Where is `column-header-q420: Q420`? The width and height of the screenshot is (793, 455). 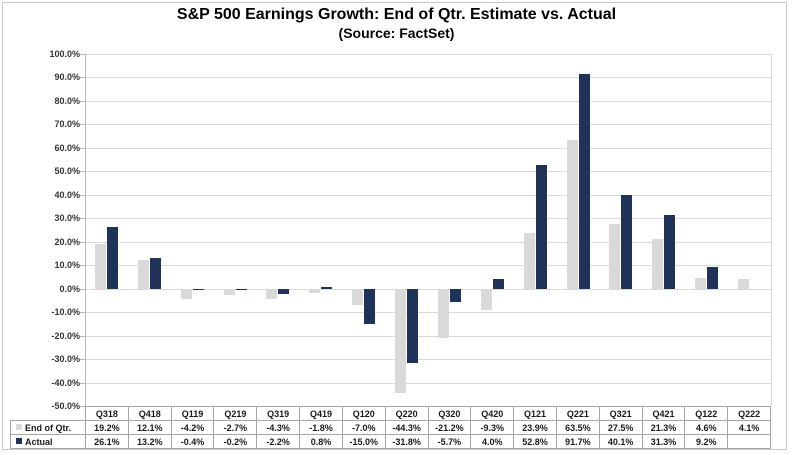
column-header-q420: Q420 is located at coordinates (492, 413).